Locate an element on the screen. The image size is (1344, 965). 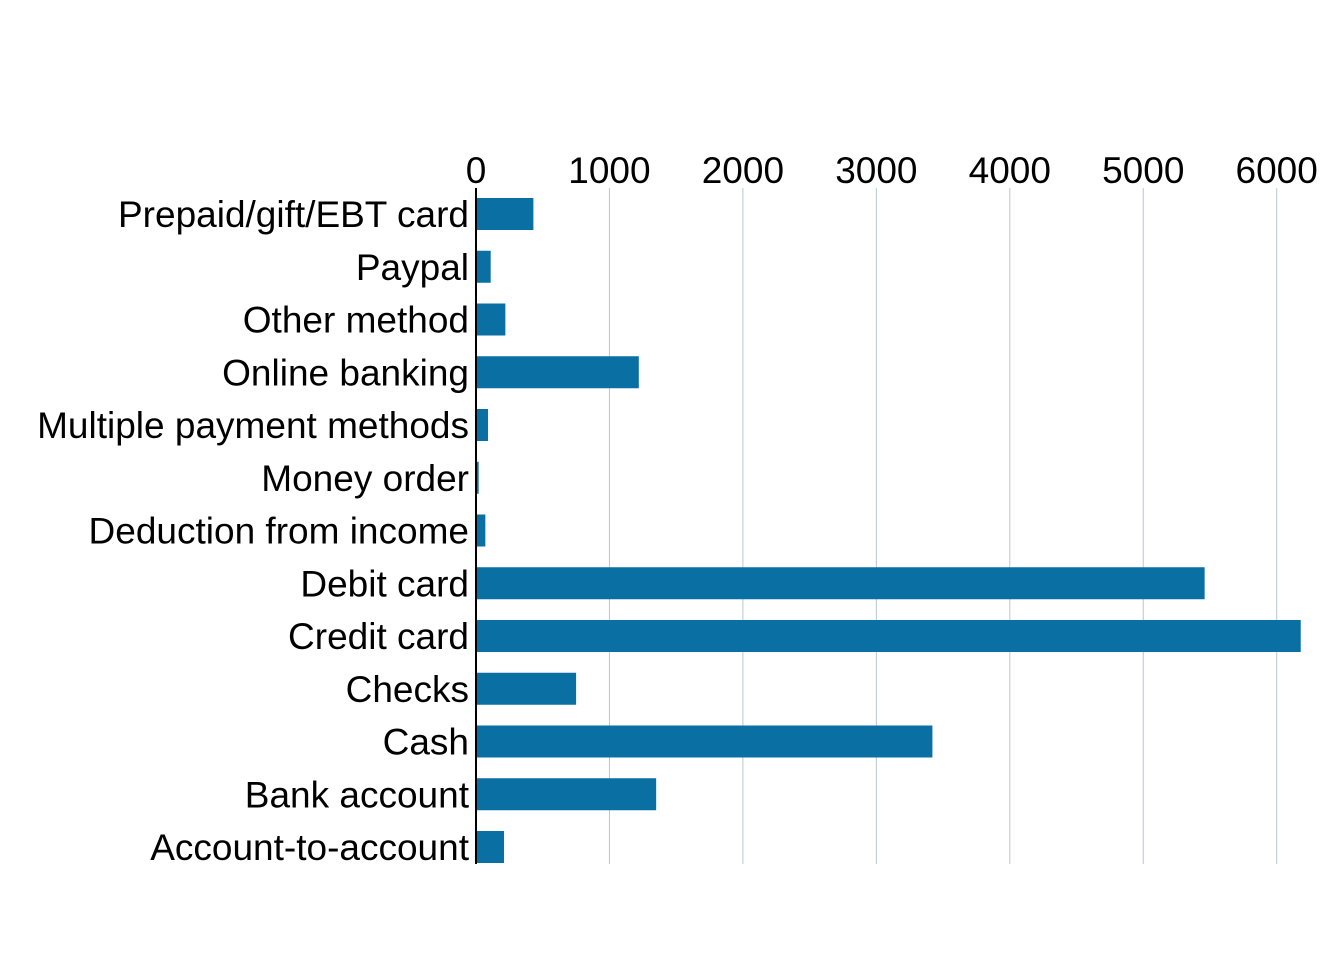
x-tick-label: 4000 is located at coordinates (1010, 170).